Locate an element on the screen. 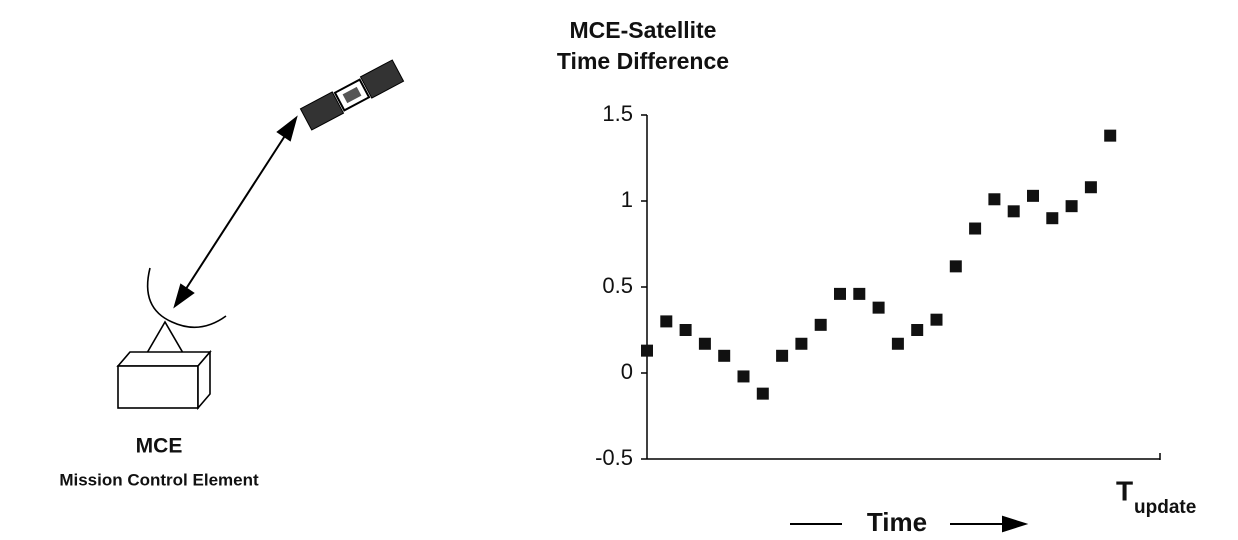 This screenshot has height=540, width=1238. y-tick-label: -0.5 is located at coordinates (614, 457).